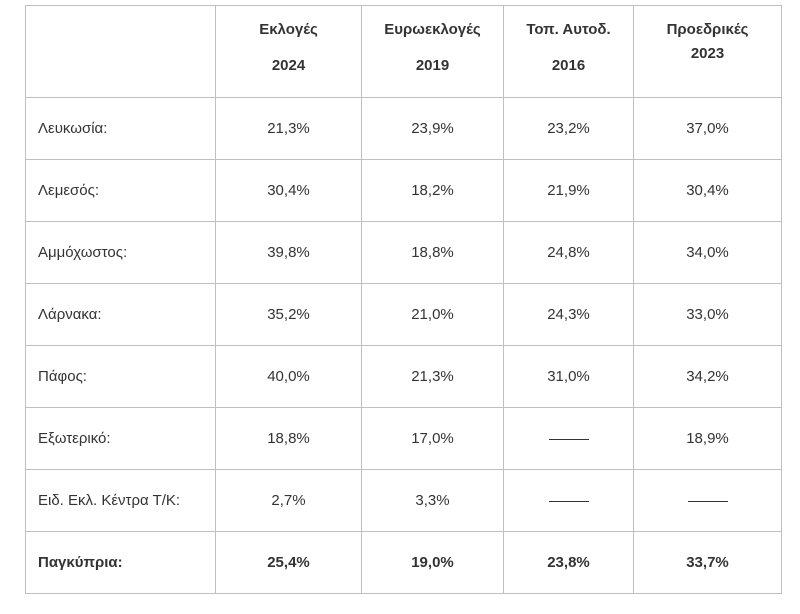 Image resolution: width=800 pixels, height=614 pixels. Describe the element at coordinates (707, 314) in the screenshot. I see `value-cell: 33,0%` at that location.